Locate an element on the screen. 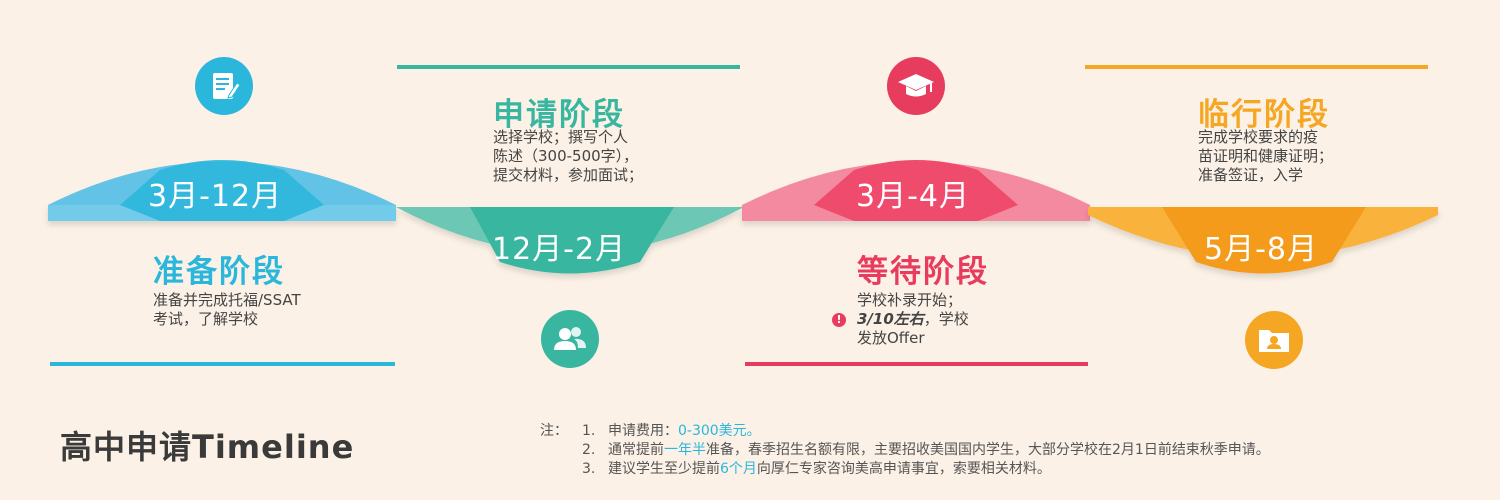  folder-person-icon is located at coordinates (1274, 340).